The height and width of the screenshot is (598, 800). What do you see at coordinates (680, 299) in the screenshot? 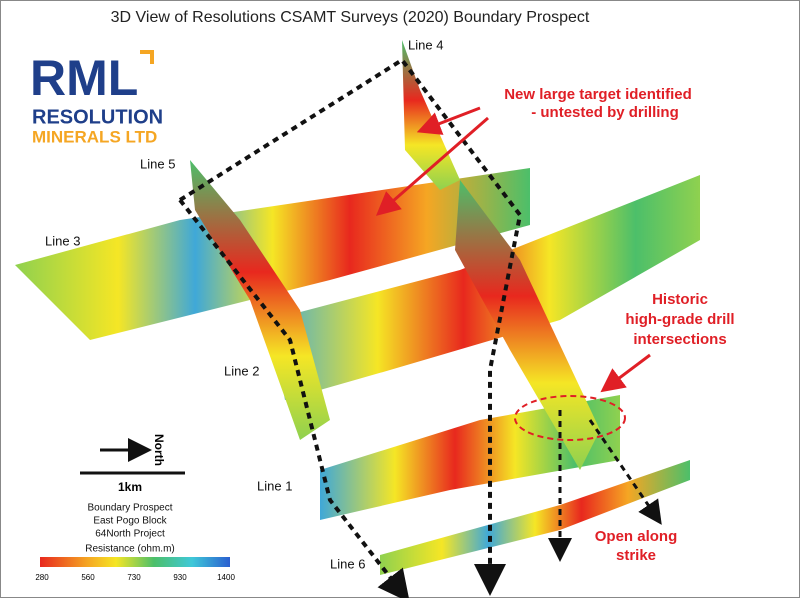
I see `annotation: Historic` at bounding box center [680, 299].